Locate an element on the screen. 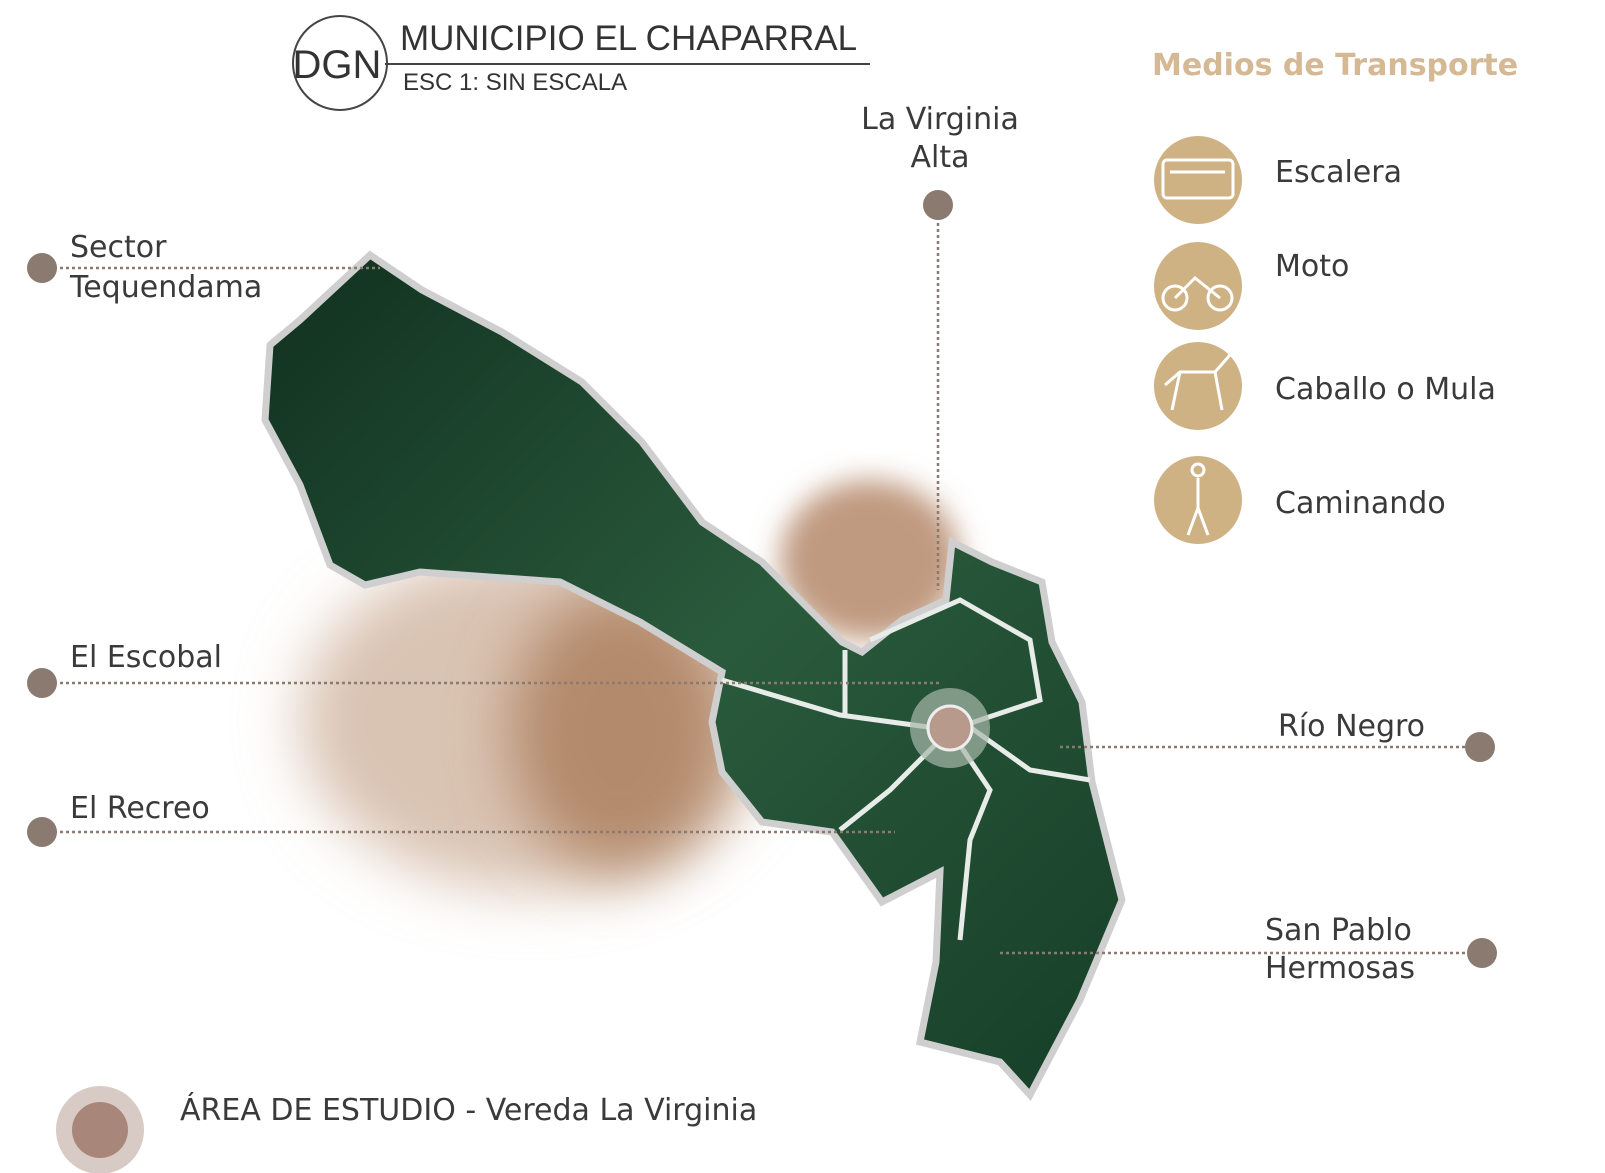 The image size is (1605, 1173). study-area-label: ÁREA DE ESTUDIO - Vereda La Virginia is located at coordinates (468, 1110).